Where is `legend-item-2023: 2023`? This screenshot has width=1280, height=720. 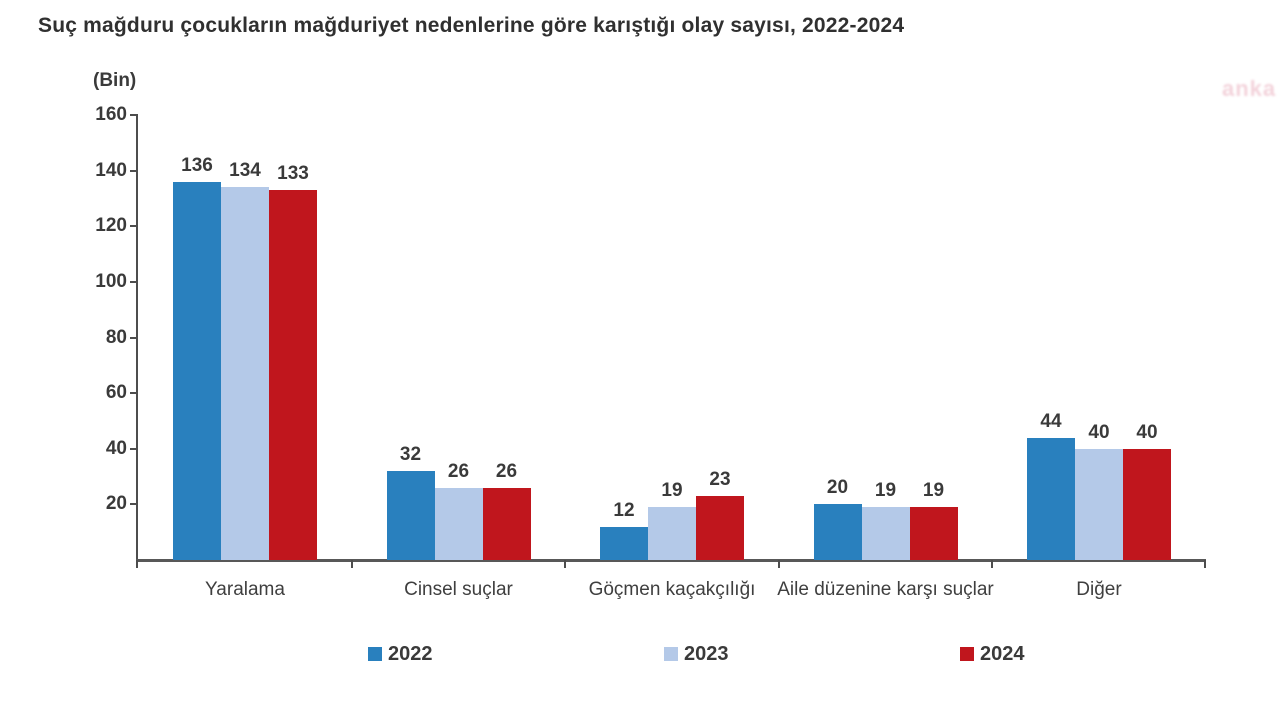 legend-item-2023: 2023 is located at coordinates (696, 654).